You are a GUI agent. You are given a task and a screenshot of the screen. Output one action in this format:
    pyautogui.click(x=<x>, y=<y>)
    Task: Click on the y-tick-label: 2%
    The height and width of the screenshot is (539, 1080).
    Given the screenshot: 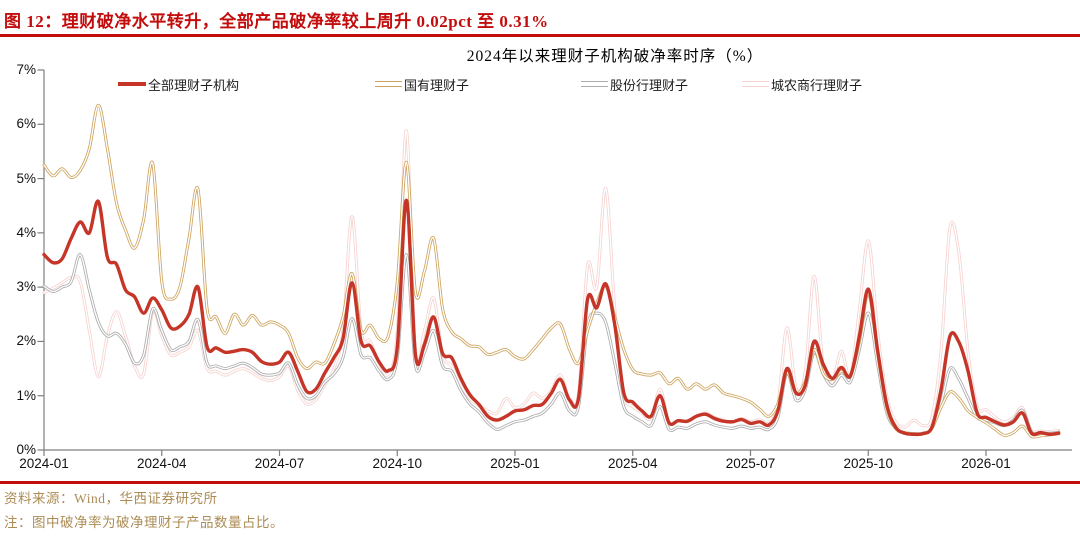 What is the action you would take?
    pyautogui.click(x=26, y=341)
    